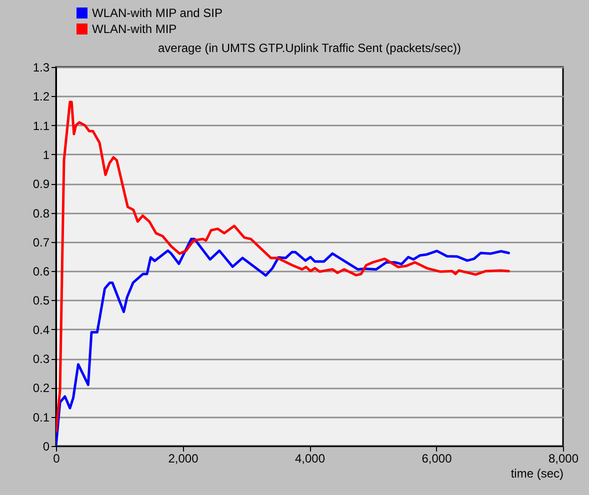 Image resolution: width=589 pixels, height=495 pixels. I want to click on y-tick-label: 1.1, so click(41, 125).